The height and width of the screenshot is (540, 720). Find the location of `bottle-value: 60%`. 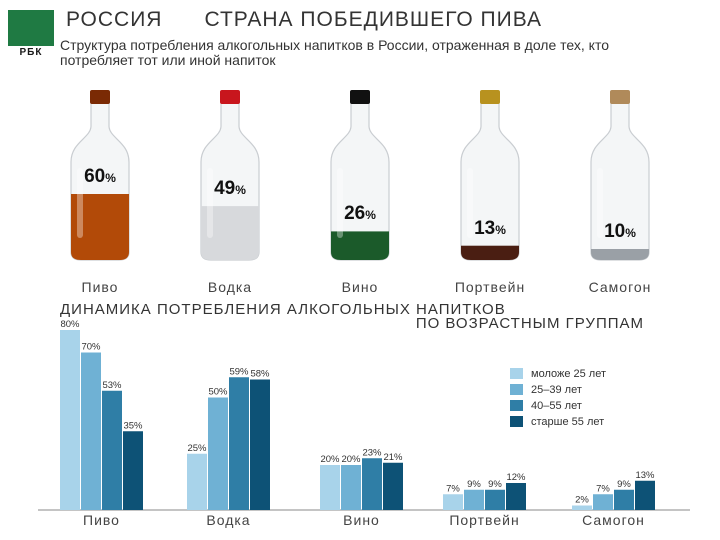

bottle-value: 60% is located at coordinates (100, 177).